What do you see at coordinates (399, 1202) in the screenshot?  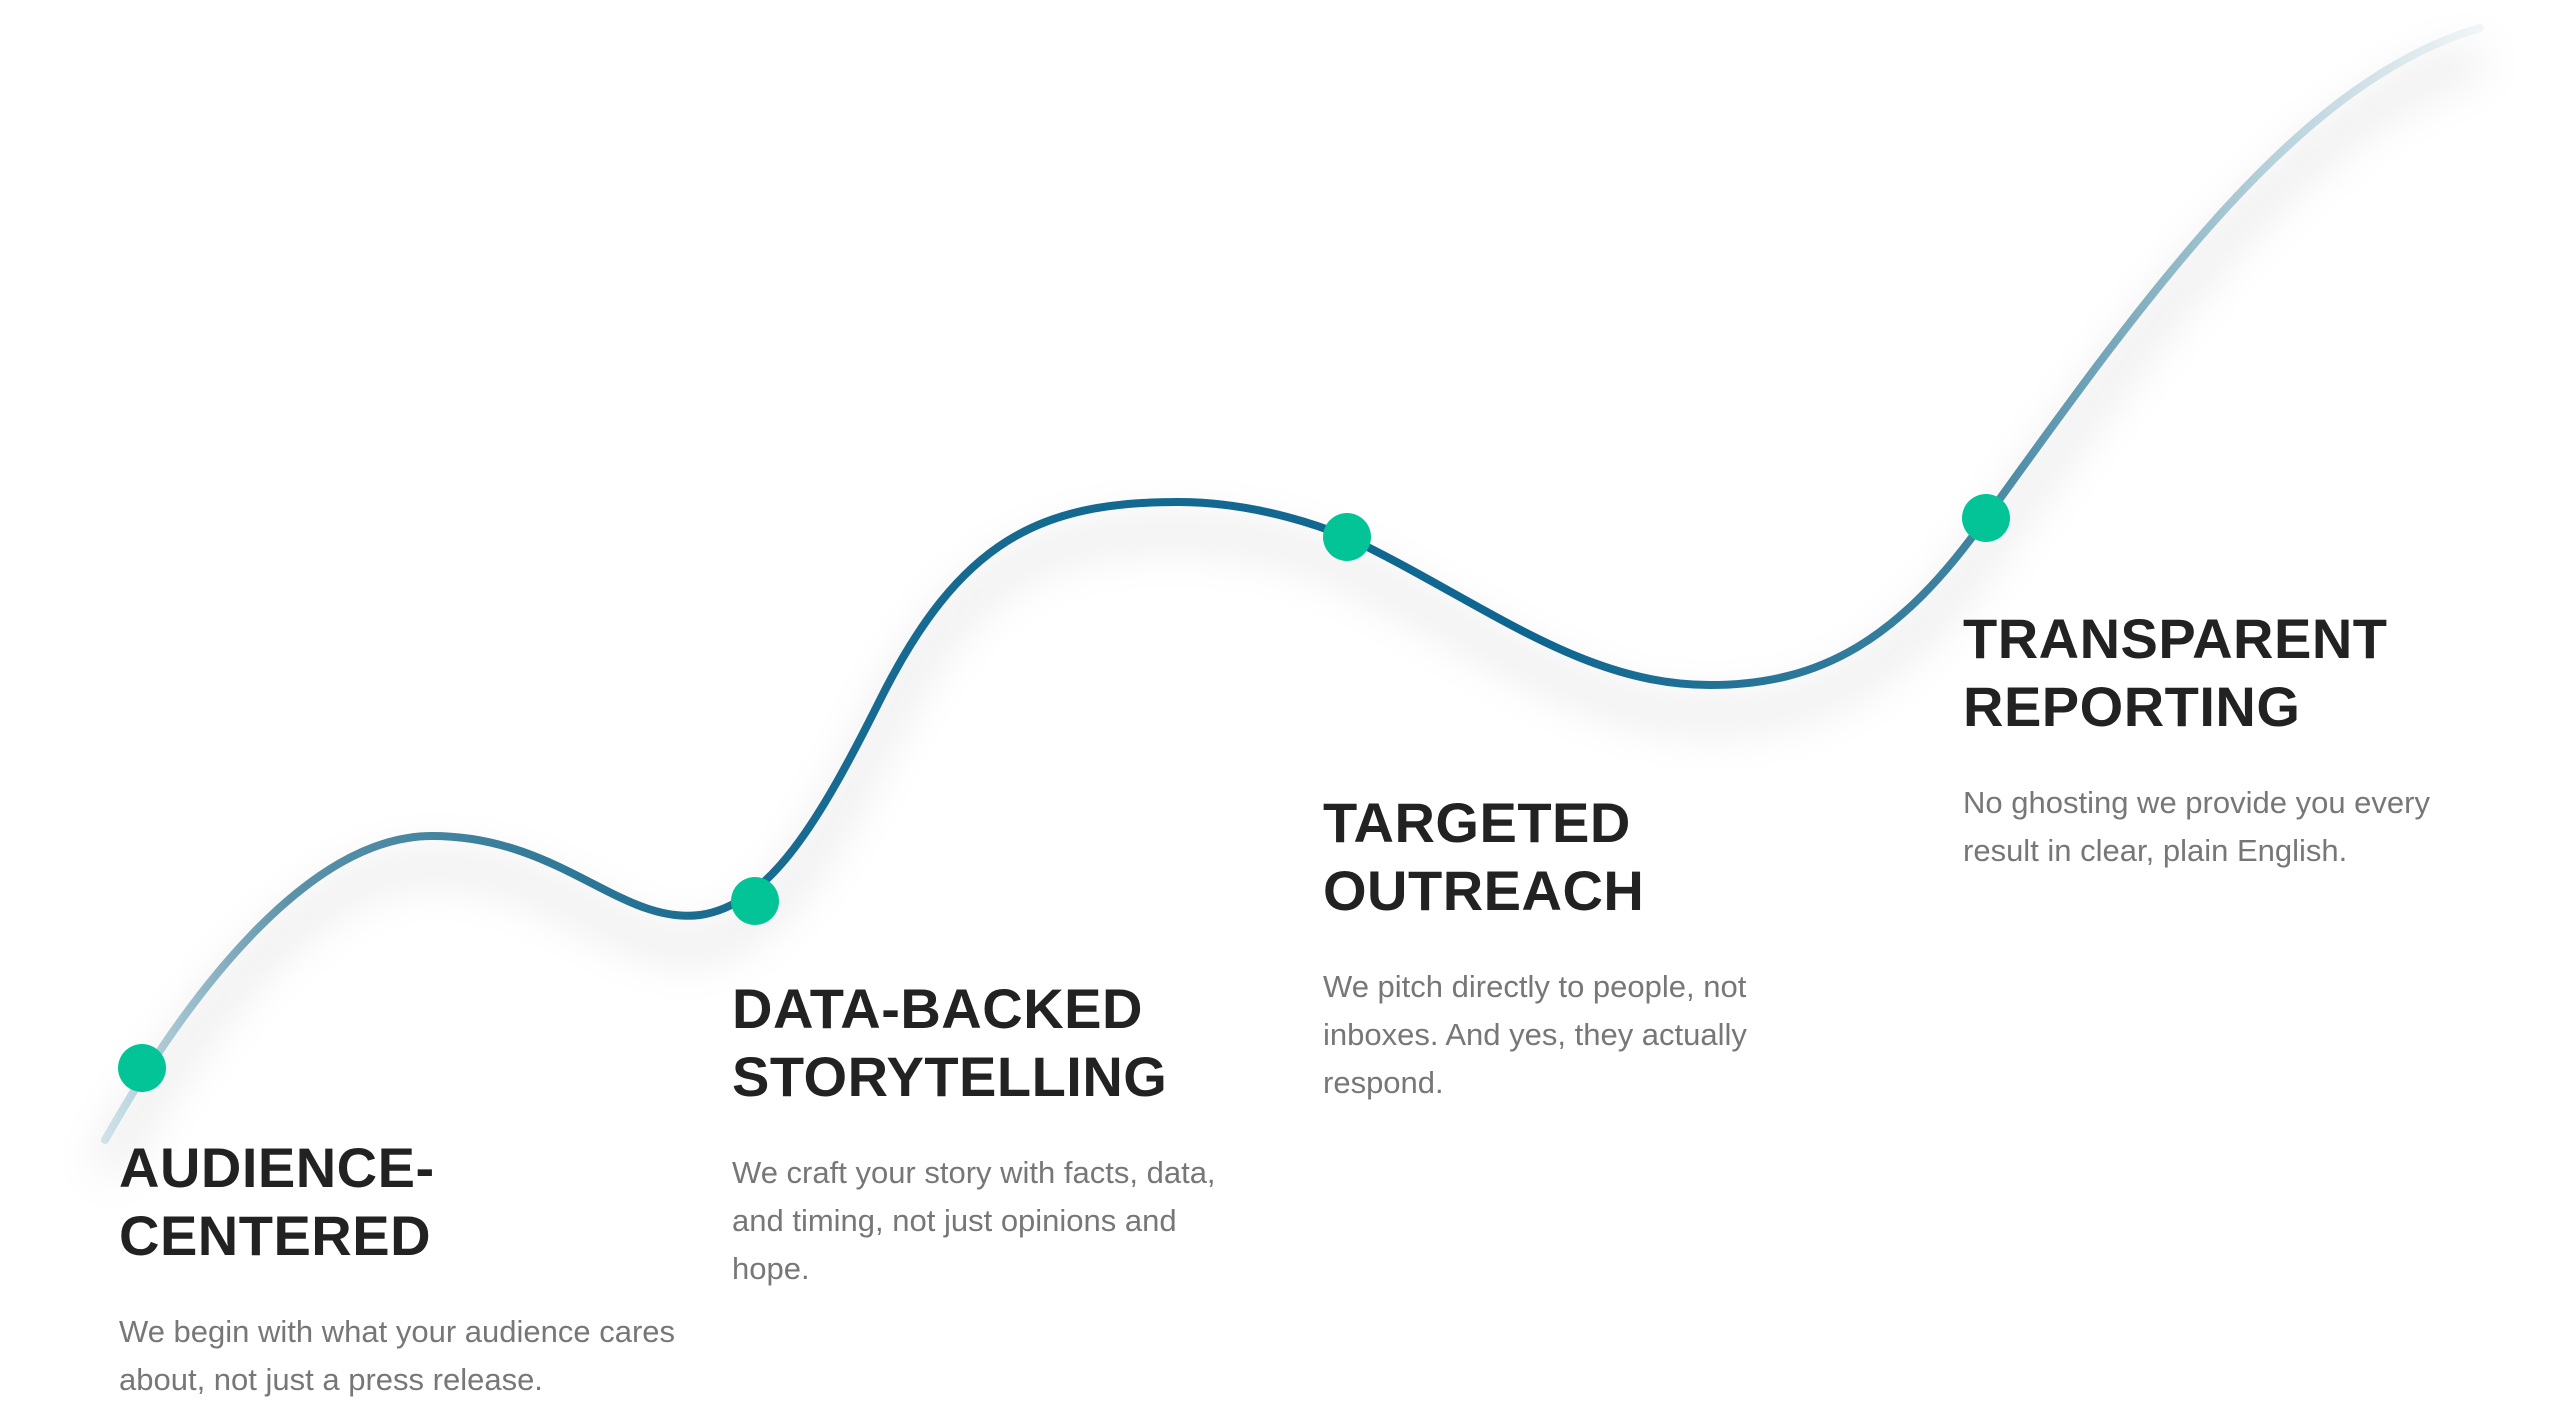 I see `step-title: AUDIENCE- CENTERED` at bounding box center [399, 1202].